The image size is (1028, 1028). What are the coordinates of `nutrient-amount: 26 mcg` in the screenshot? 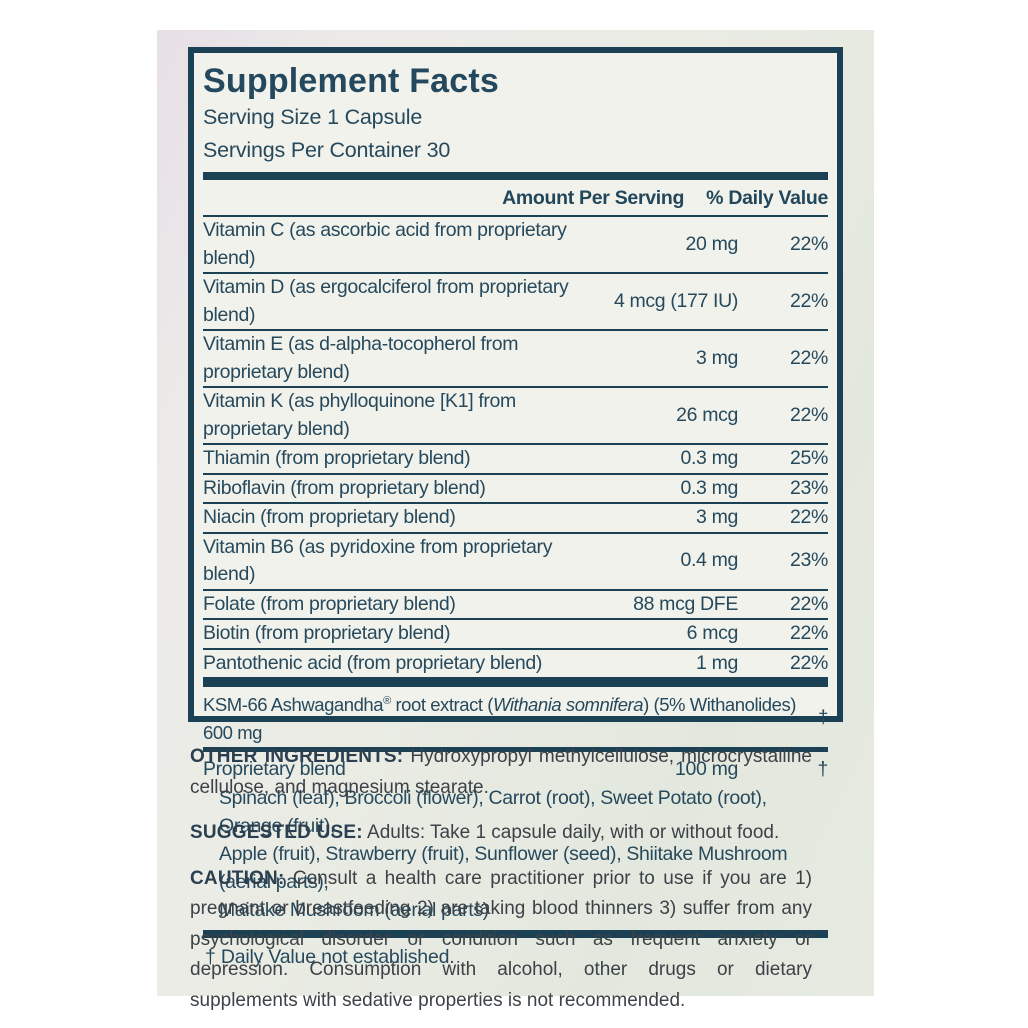 It's located at (707, 414).